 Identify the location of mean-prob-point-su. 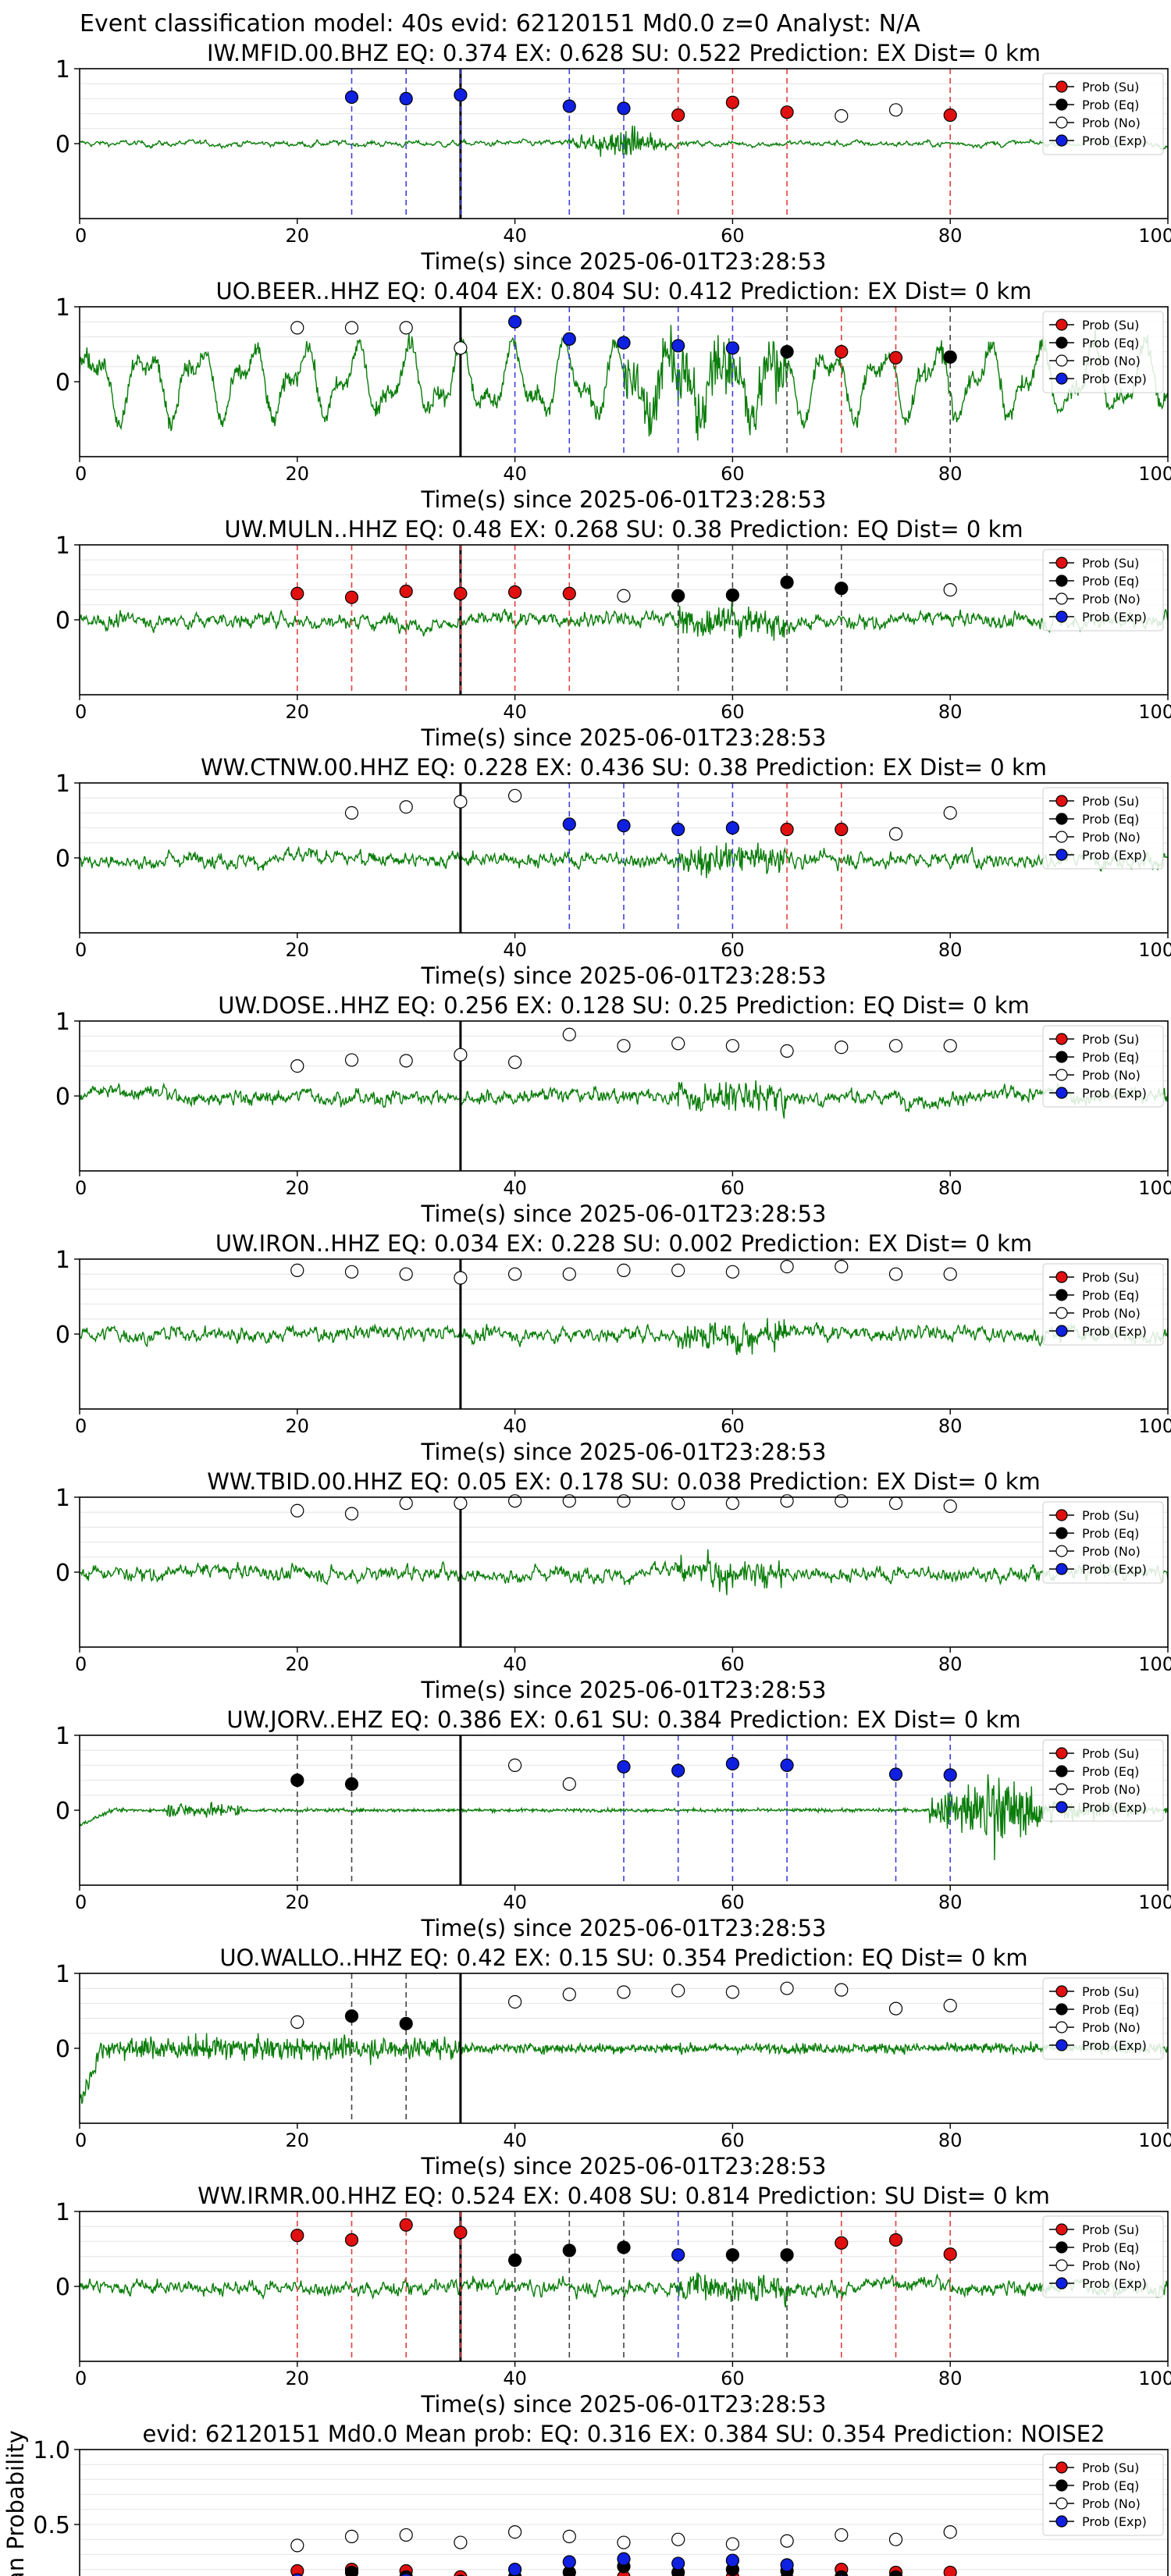
(297, 2570).